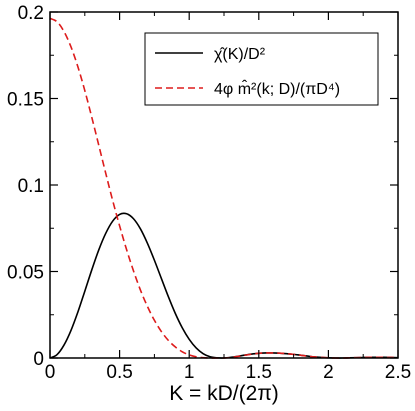  I want to click on x-tick-label: 0.5, so click(119, 372).